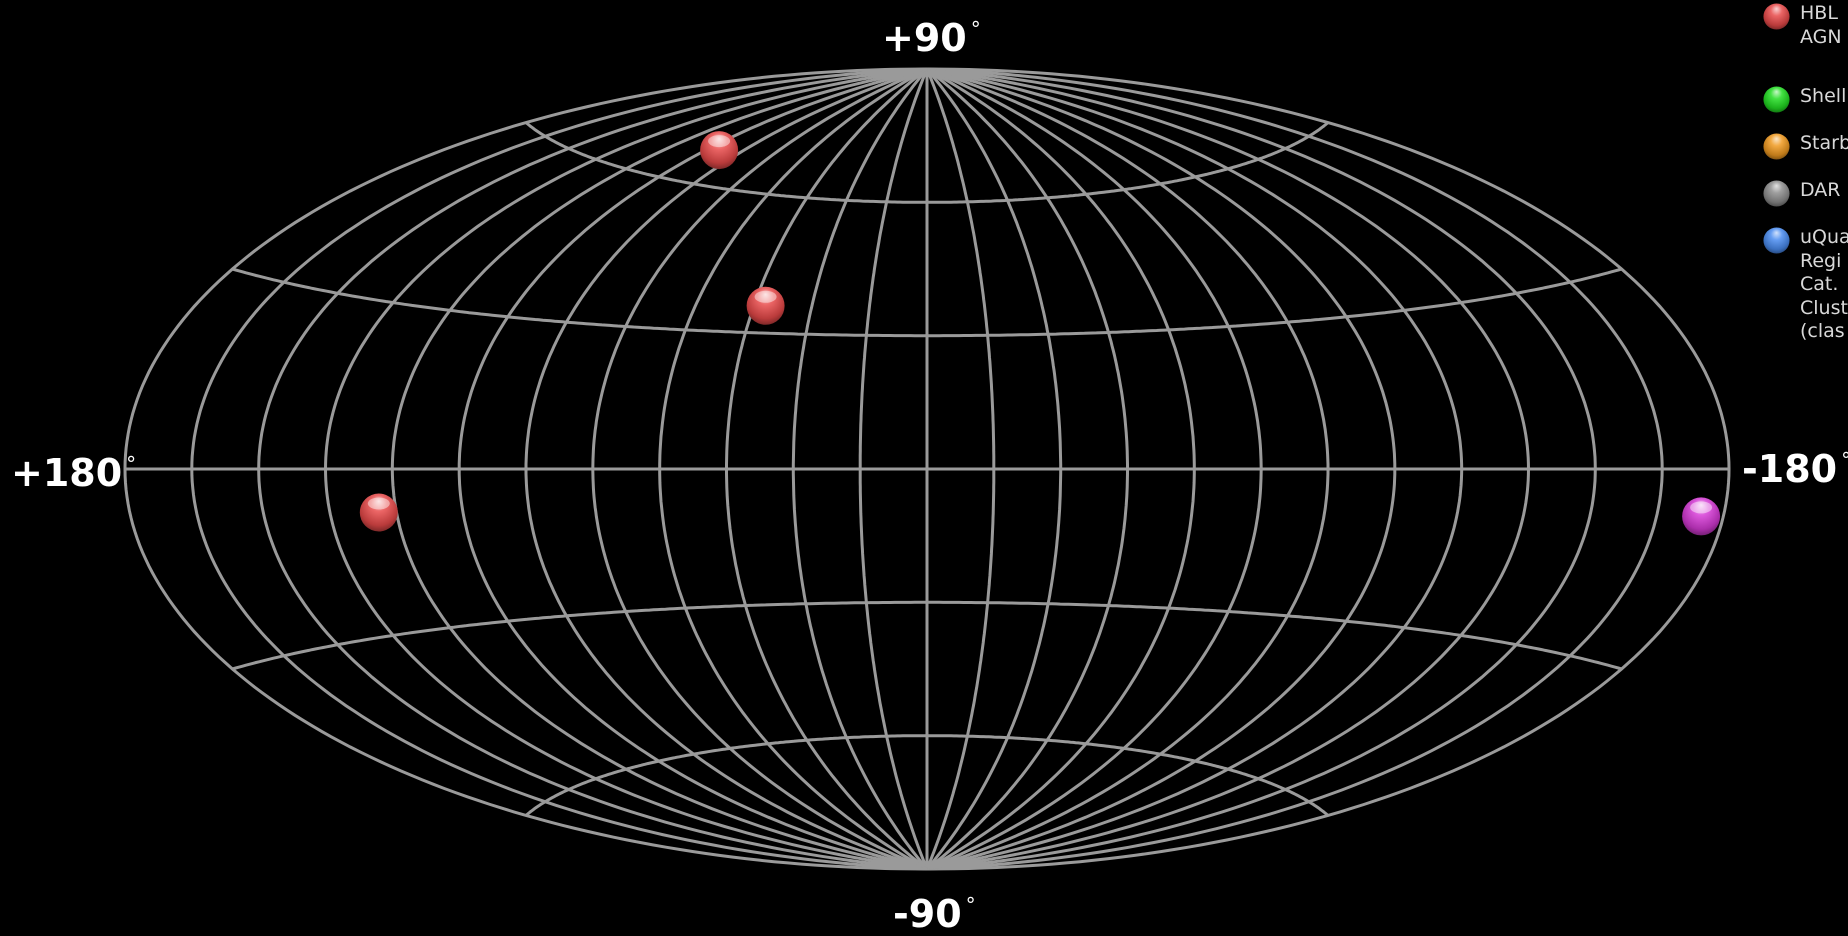  What do you see at coordinates (1820, 191) in the screenshot?
I see `legend-label: DAR` at bounding box center [1820, 191].